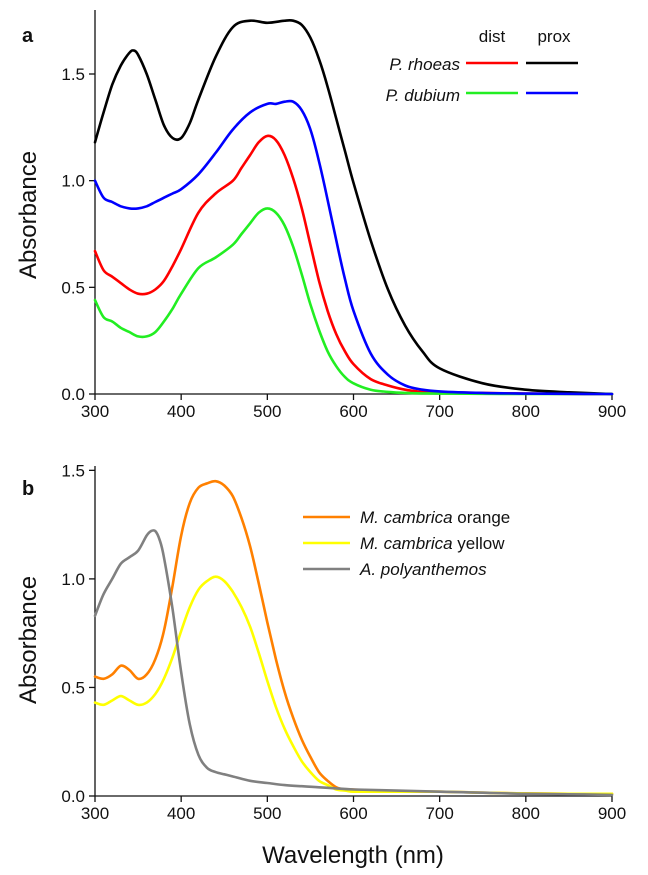  I want to click on panel-label-b: b, so click(28, 489).